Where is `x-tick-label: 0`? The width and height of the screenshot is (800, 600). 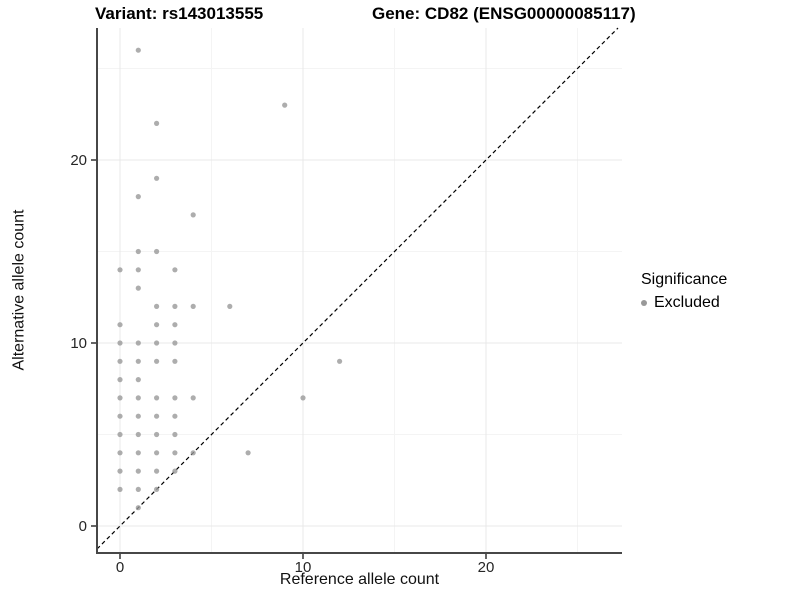 x-tick-label: 0 is located at coordinates (120, 567).